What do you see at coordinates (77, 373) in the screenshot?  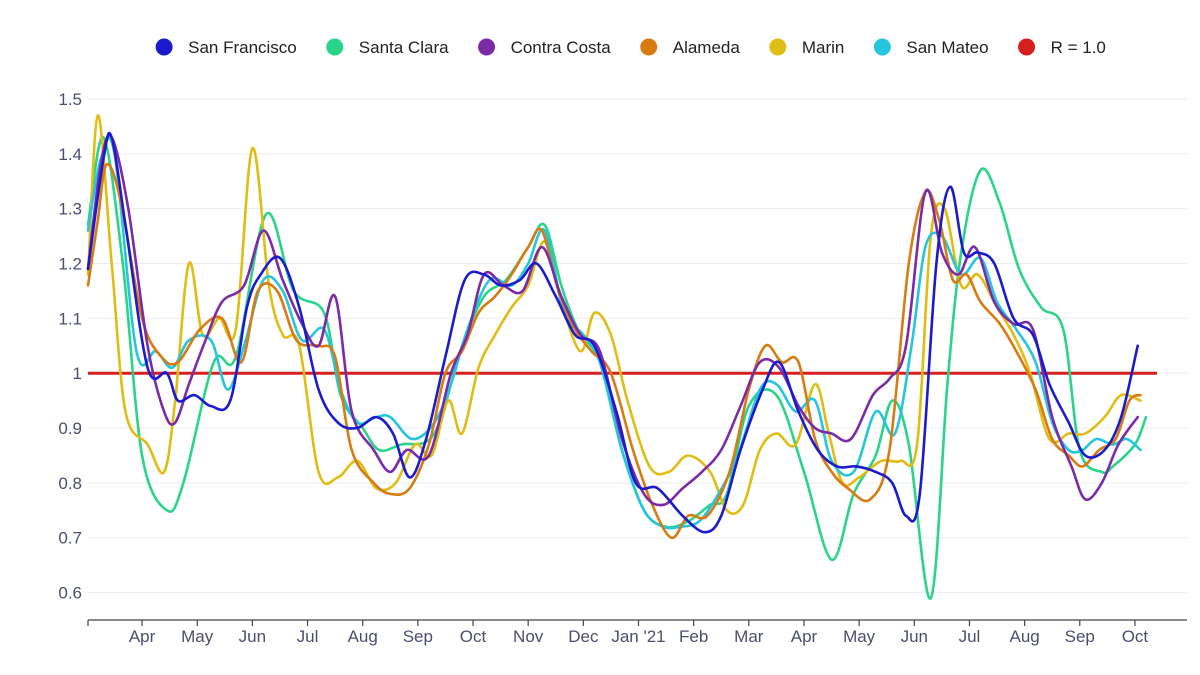 I see `y-tick-label: 1` at bounding box center [77, 373].